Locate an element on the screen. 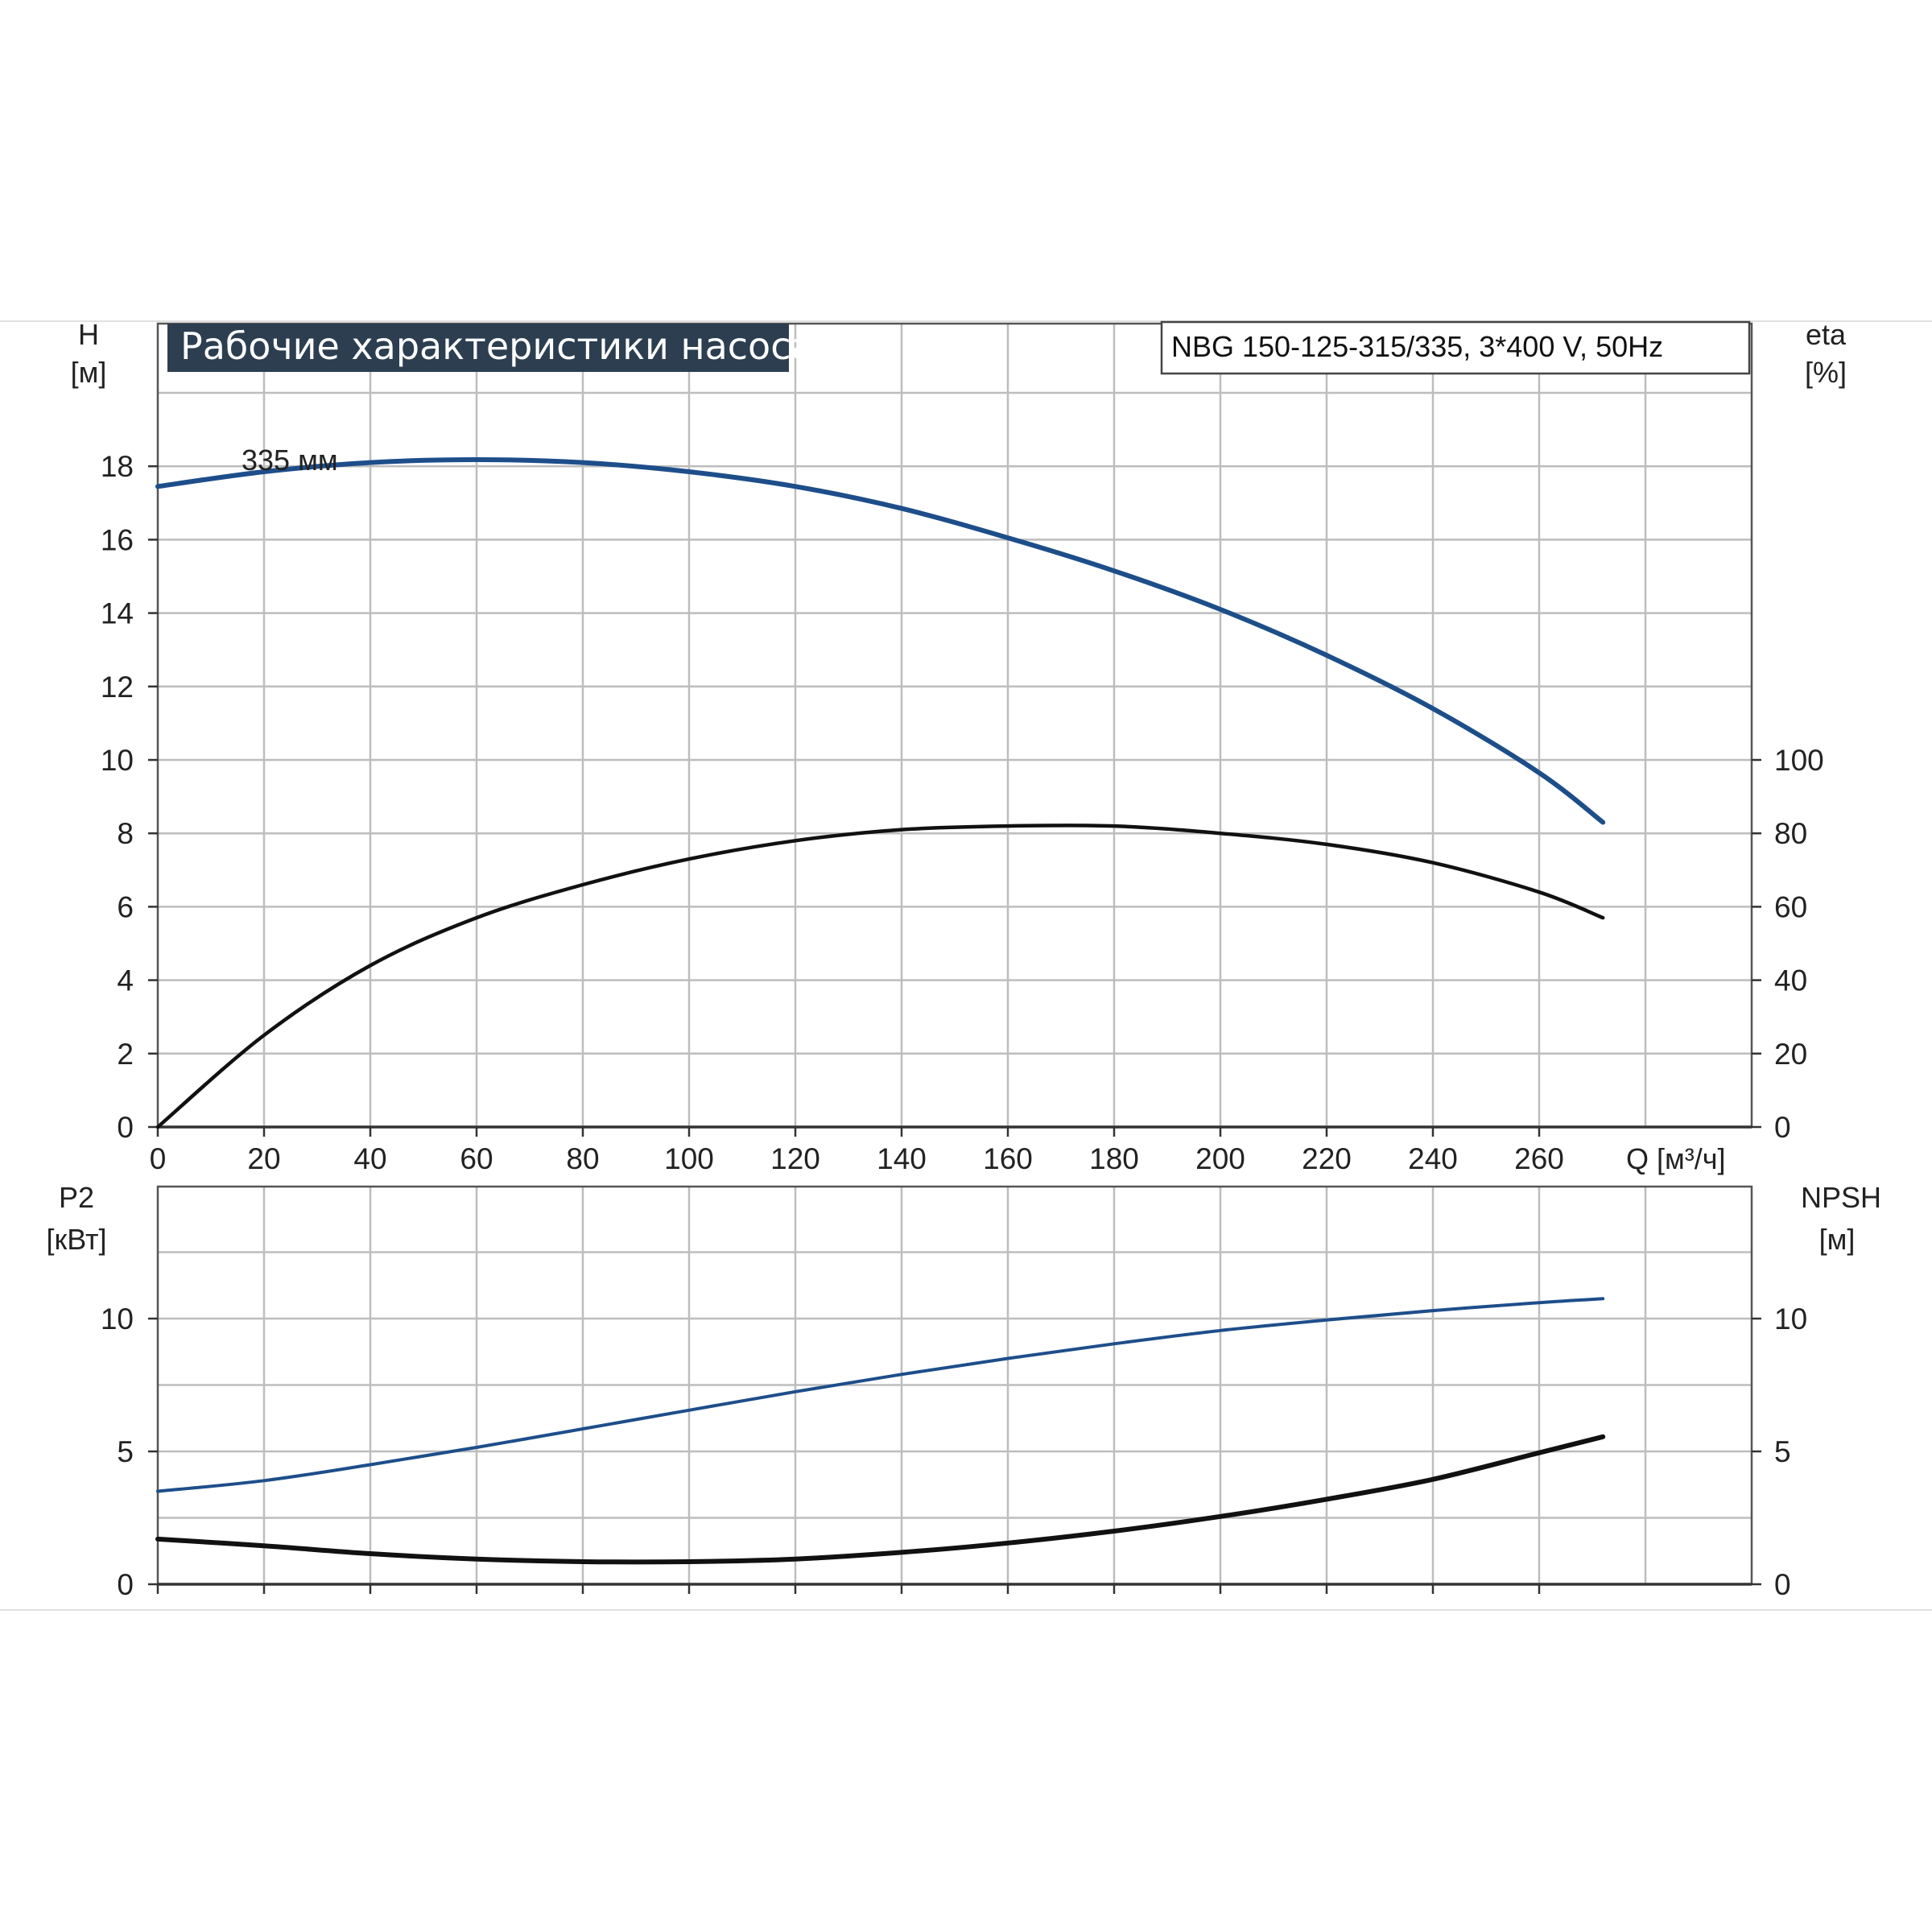 Image resolution: width=1932 pixels, height=1932 pixels. x-tick-label: 80 is located at coordinates (582, 1158).